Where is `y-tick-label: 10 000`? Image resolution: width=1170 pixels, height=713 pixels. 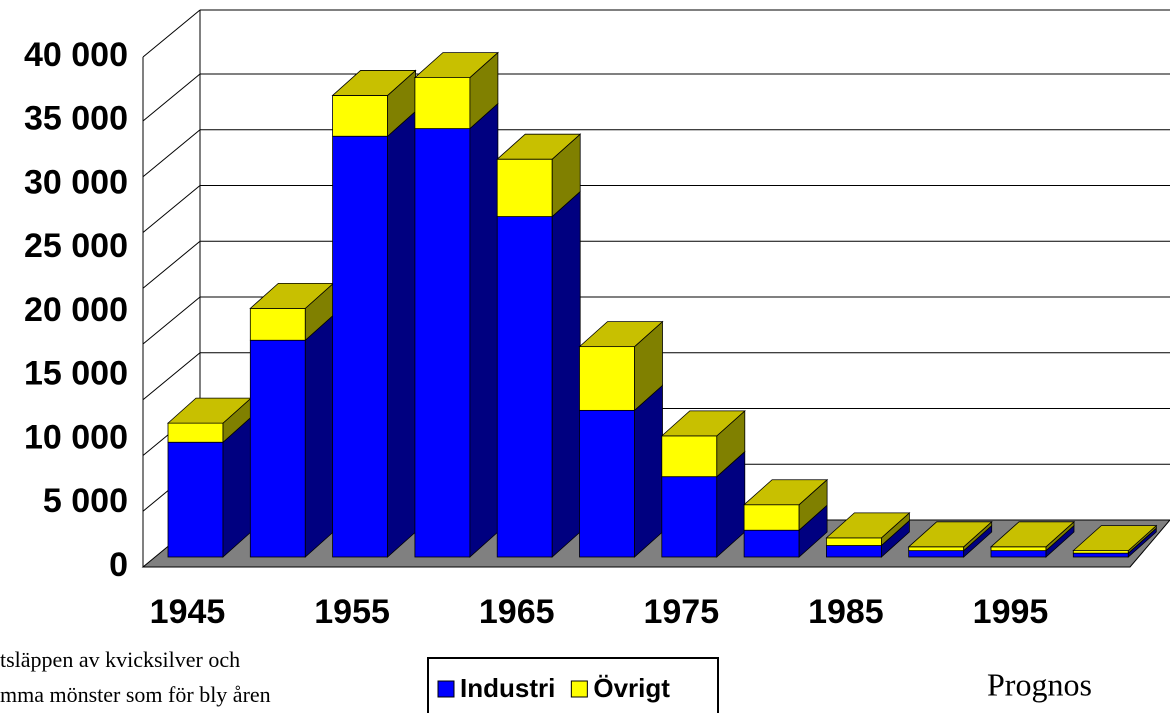 y-tick-label: 10 000 is located at coordinates (76, 437).